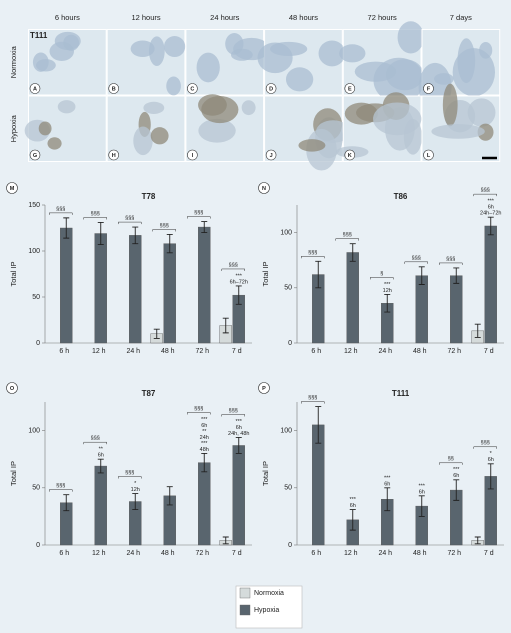 This screenshot has height=633, width=511. What do you see at coordinates (13, 273) in the screenshot?
I see `y-axis-label: Total IP` at bounding box center [13, 273].